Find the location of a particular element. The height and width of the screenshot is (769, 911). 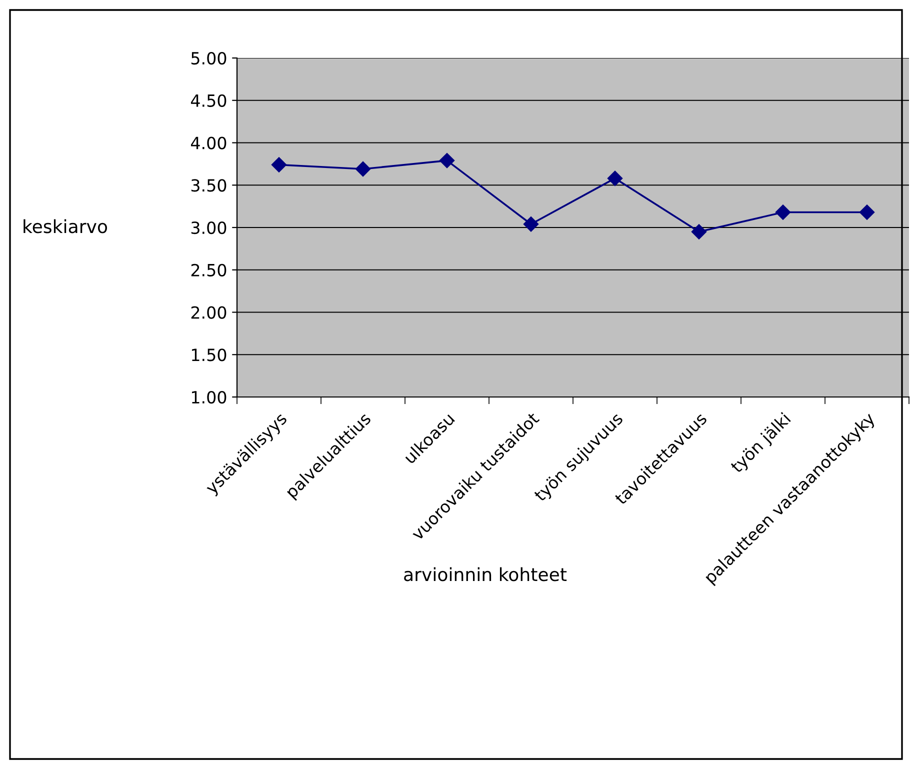

y-tick-label: 3.00 is located at coordinates (208, 227).